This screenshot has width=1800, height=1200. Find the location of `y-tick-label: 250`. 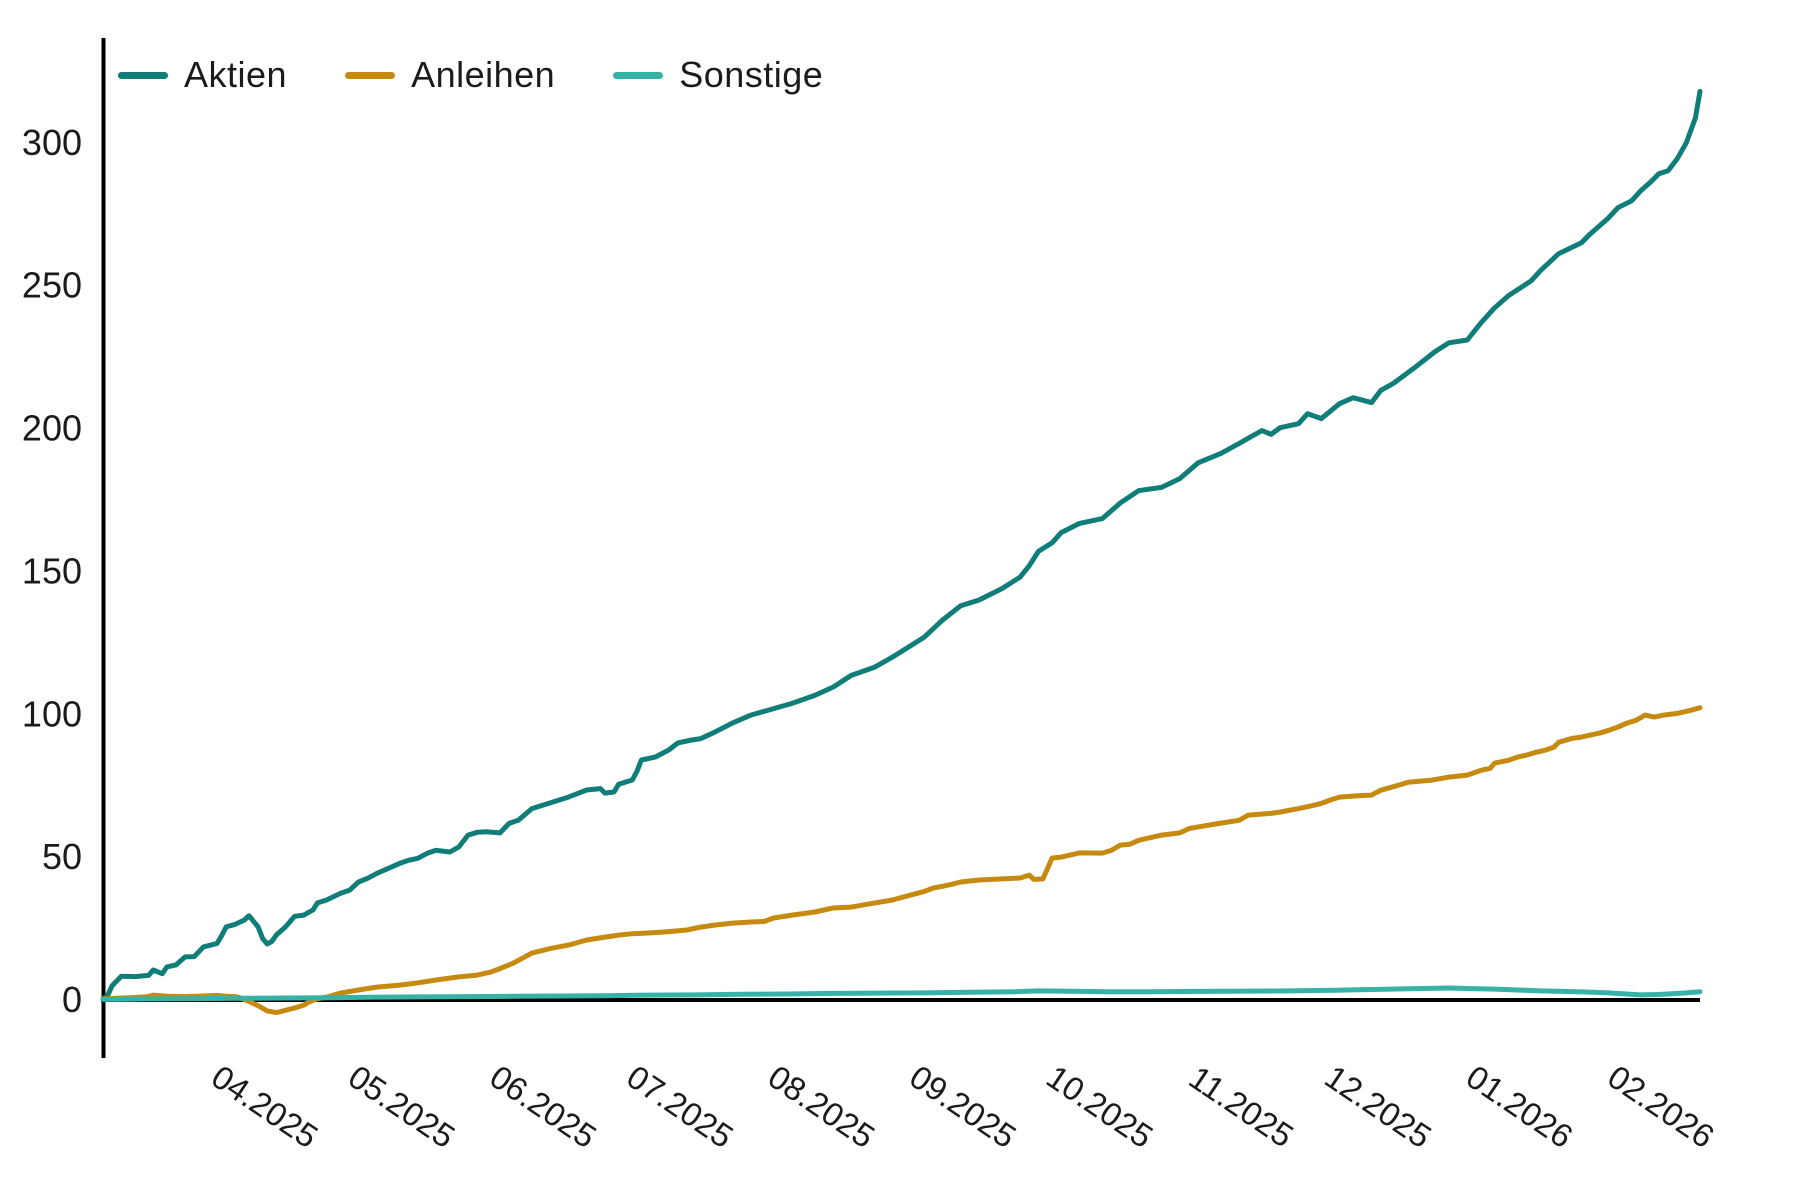

y-tick-label: 250 is located at coordinates (52, 285).